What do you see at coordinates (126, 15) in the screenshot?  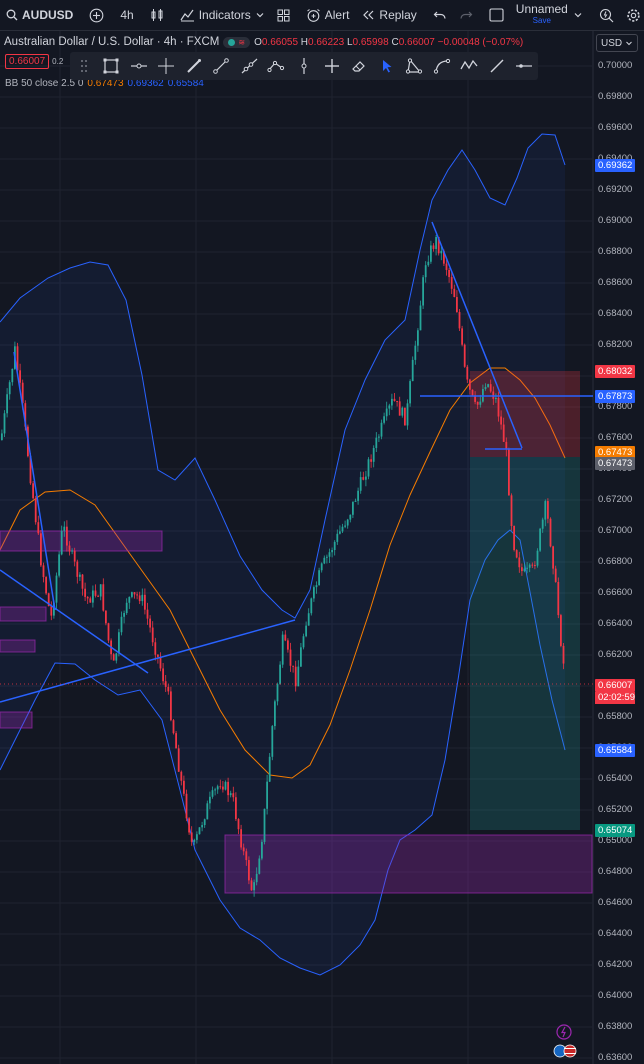 I see `interval-button: 4h` at bounding box center [126, 15].